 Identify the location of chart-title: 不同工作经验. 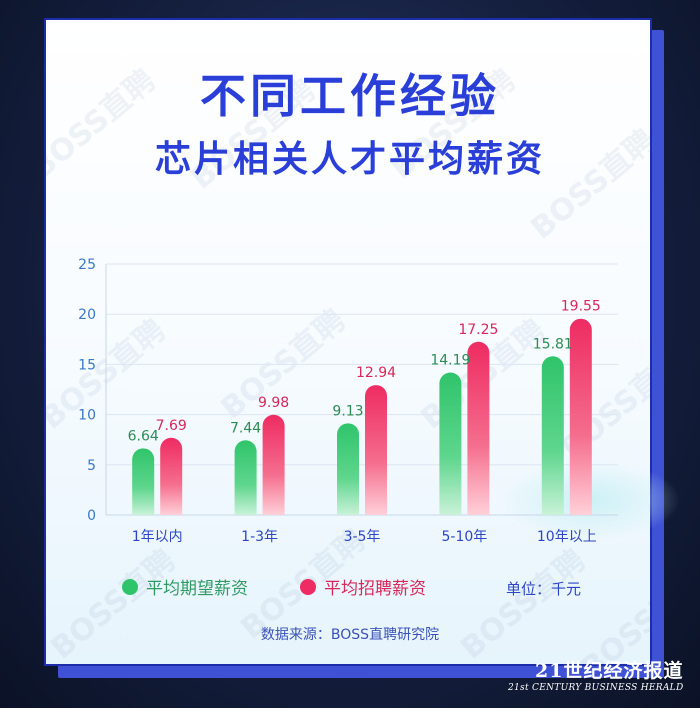
(350, 96).